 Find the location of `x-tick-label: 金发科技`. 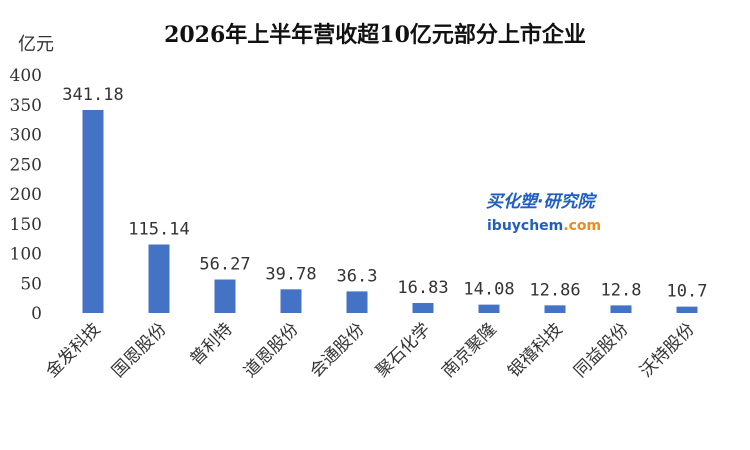

x-tick-label: 金发科技 is located at coordinates (73, 350).